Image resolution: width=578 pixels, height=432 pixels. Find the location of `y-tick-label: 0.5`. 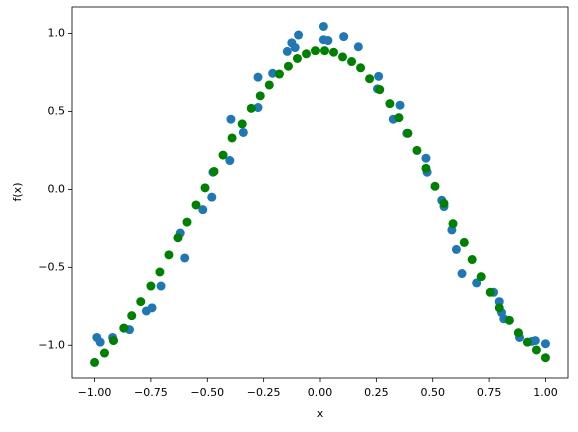

y-tick-label: 0.5 is located at coordinates (57, 110).